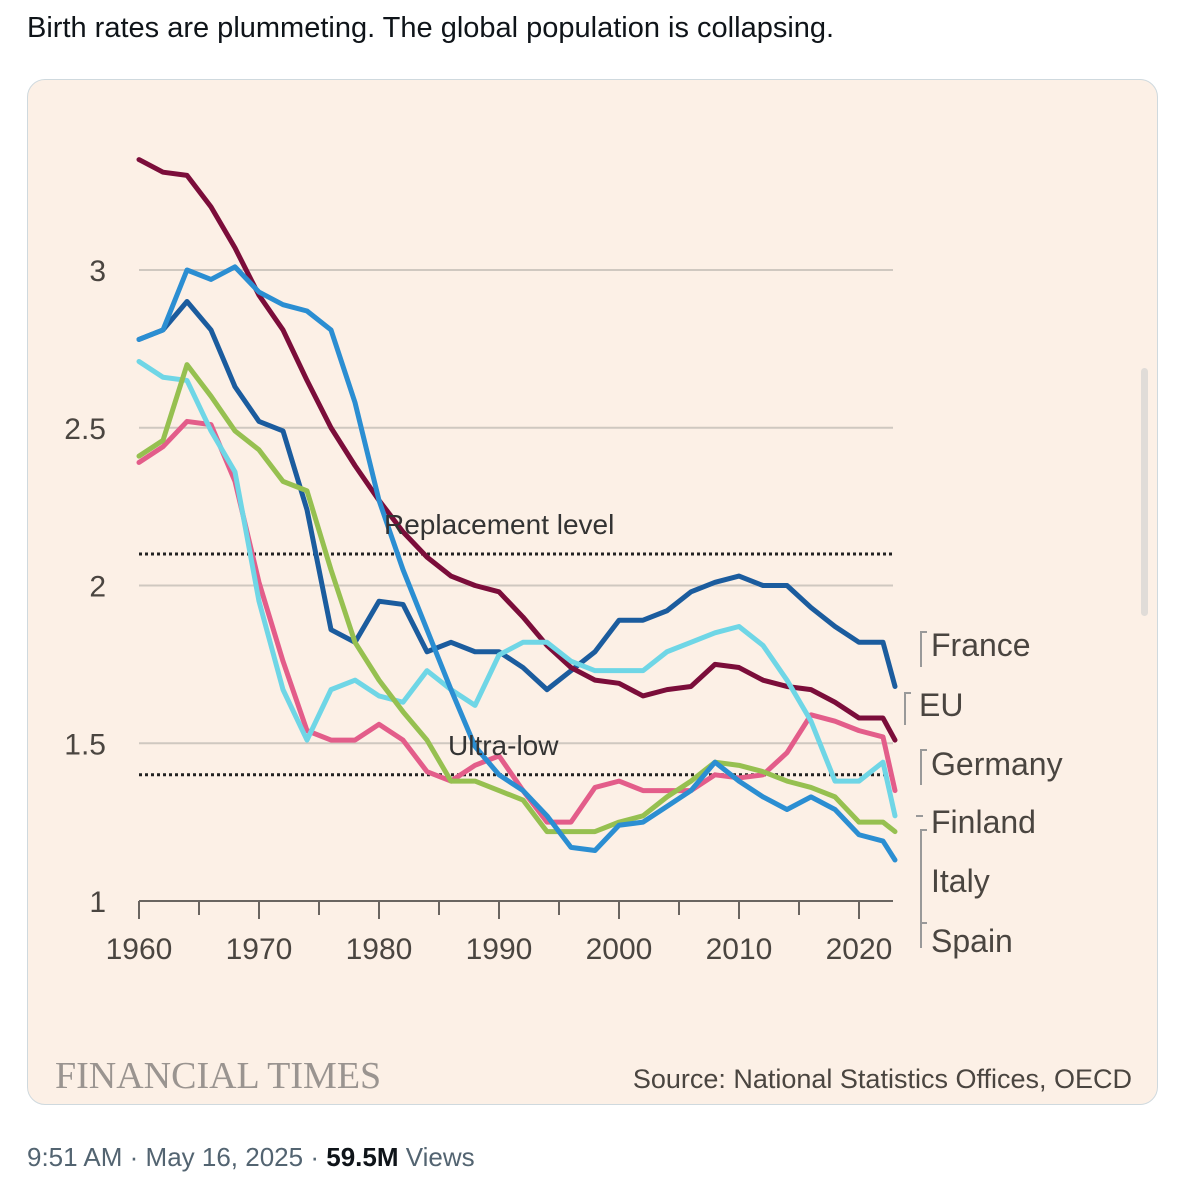 This screenshot has height=1194, width=1186. I want to click on x-tick-label: 2000, so click(619, 949).